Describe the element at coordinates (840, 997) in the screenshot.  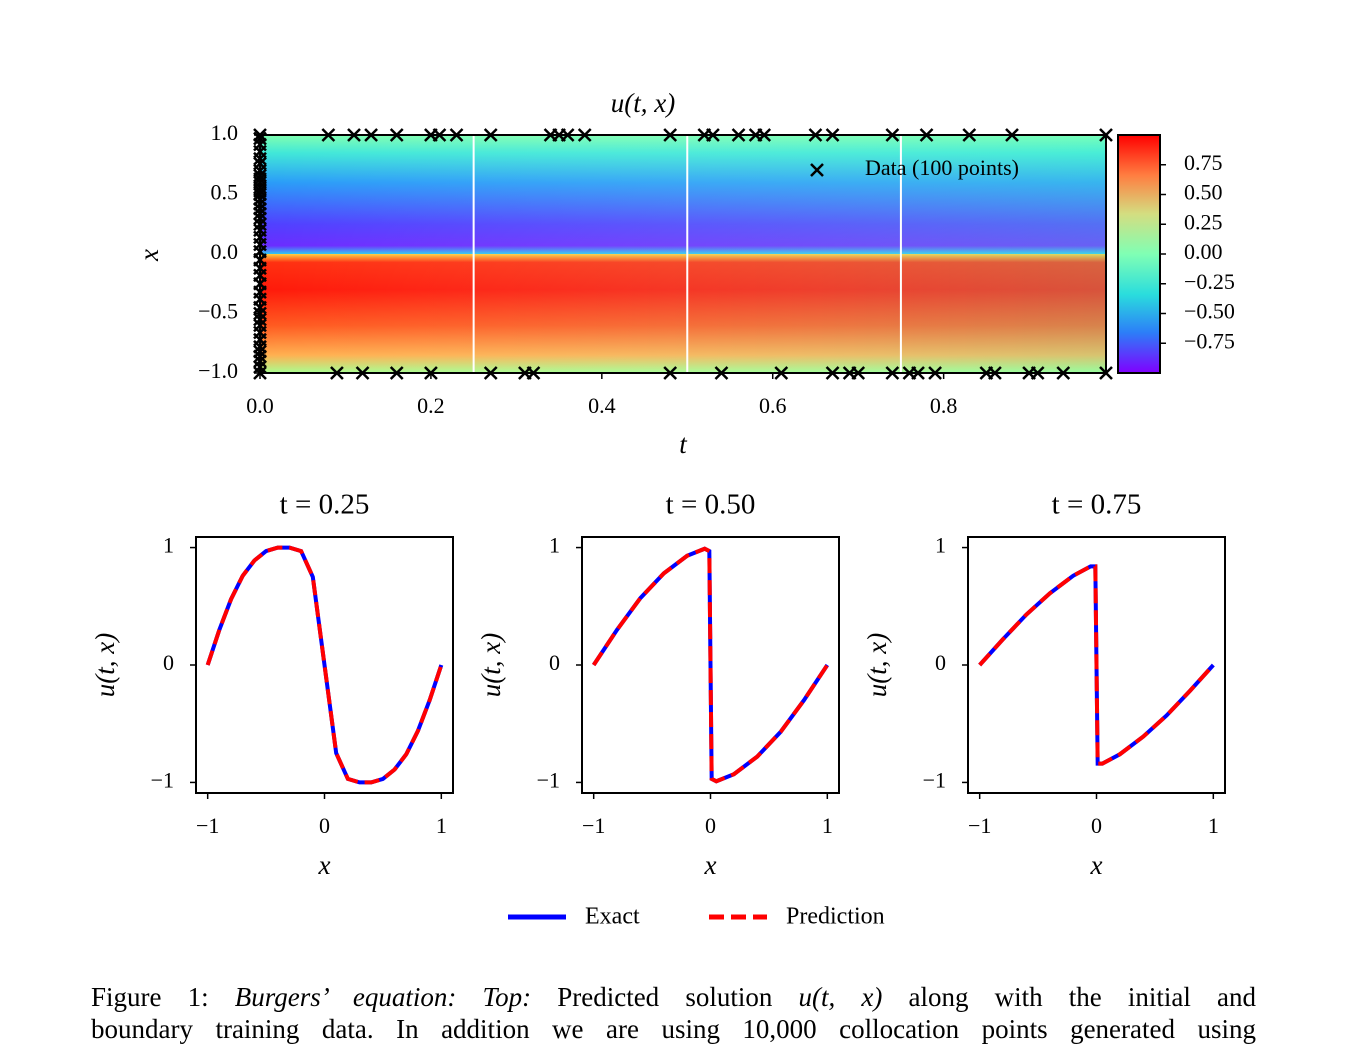
I see `caption-text: u(t, x)` at that location.